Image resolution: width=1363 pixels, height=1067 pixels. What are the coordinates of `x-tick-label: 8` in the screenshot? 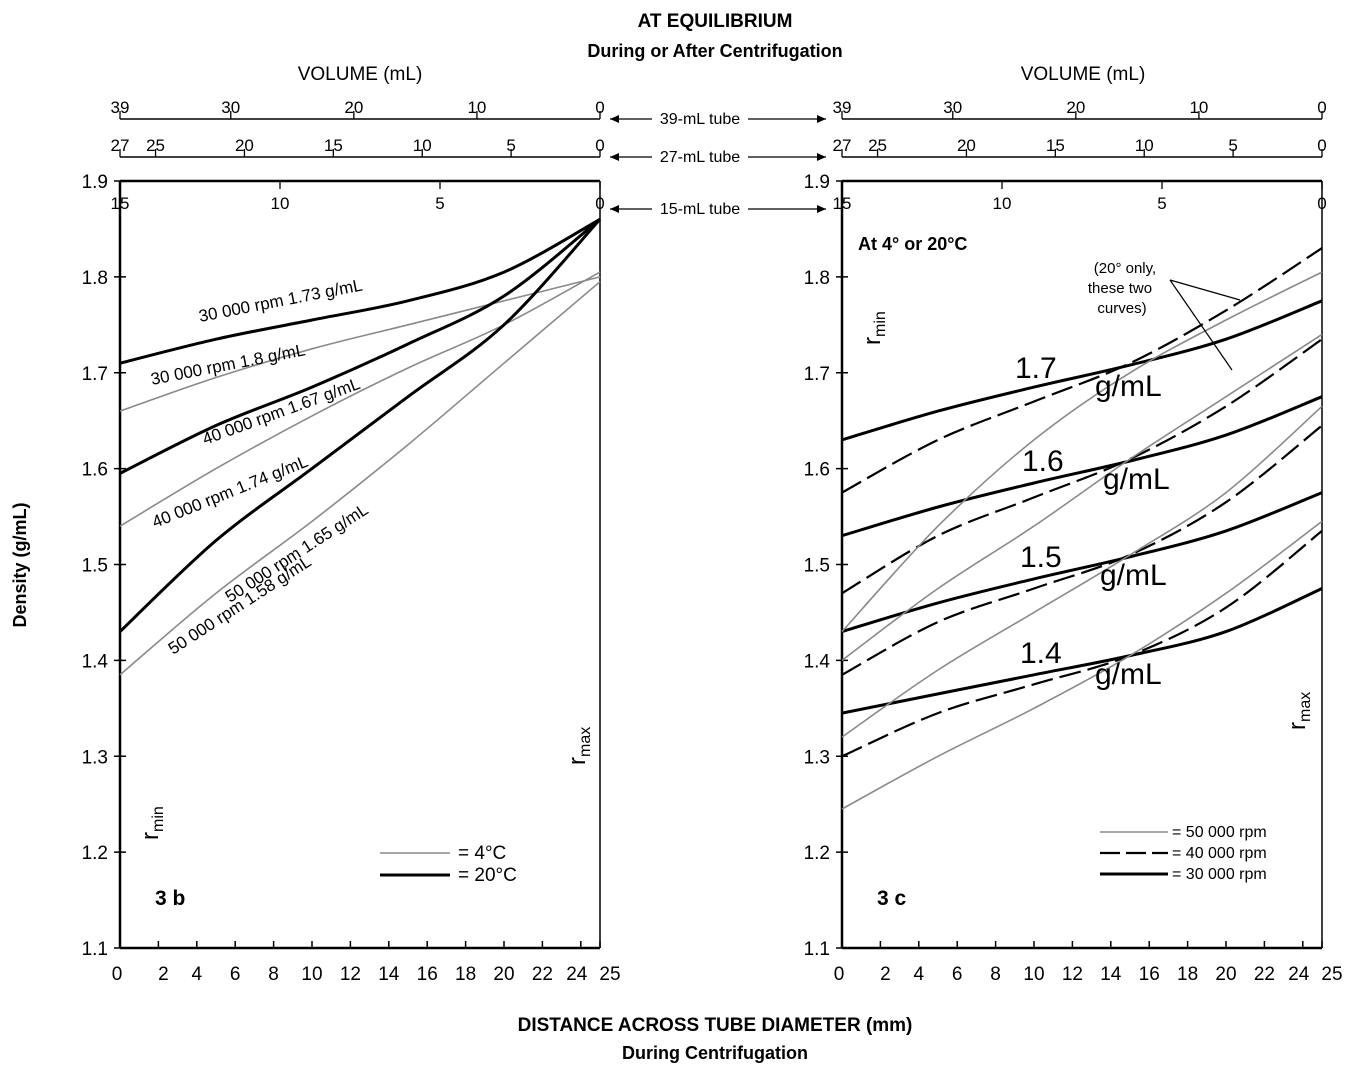 It's located at (995, 974).